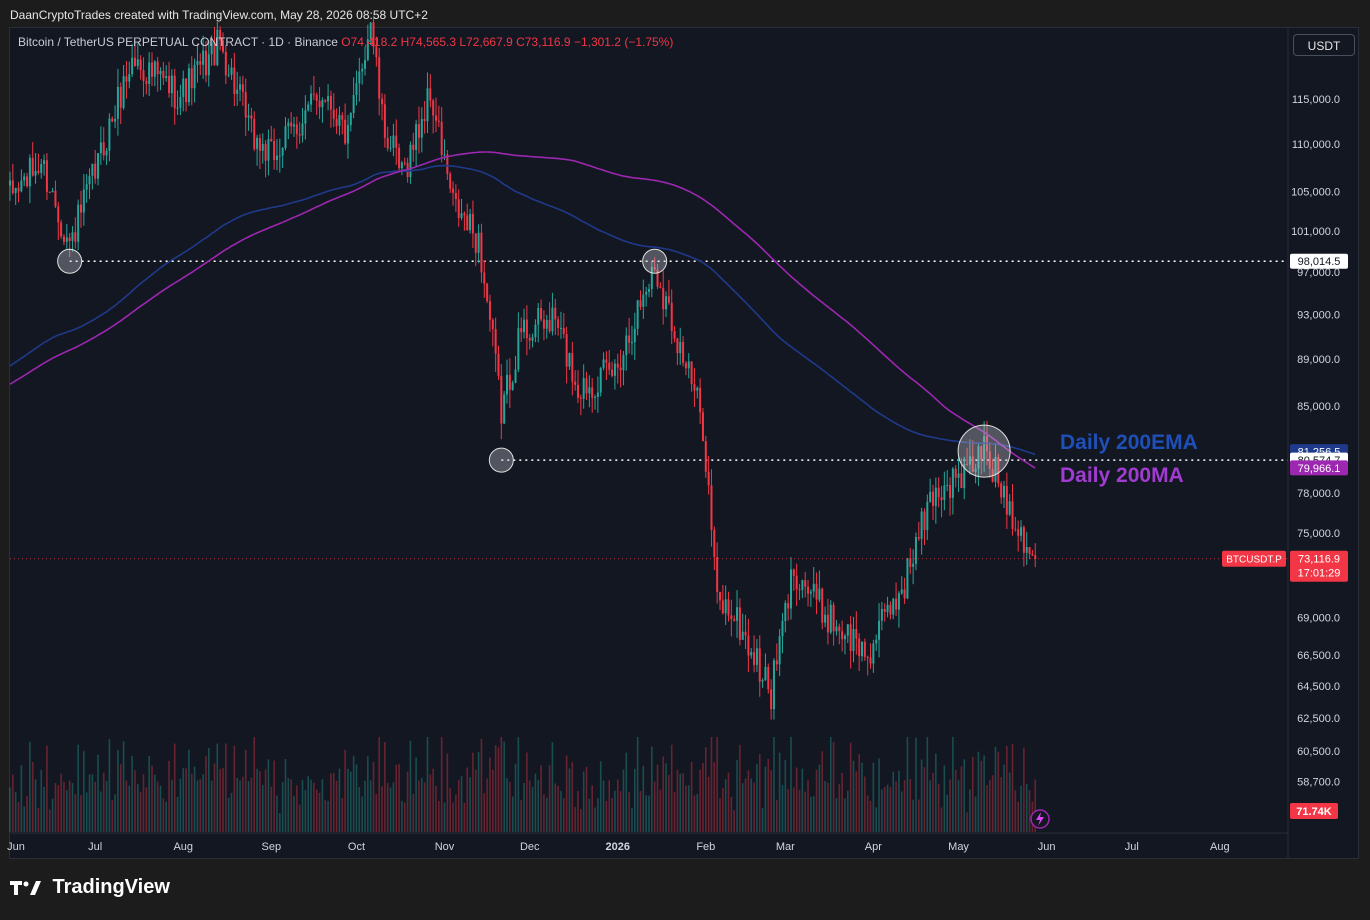  Describe the element at coordinates (1318, 752) in the screenshot. I see `price-tick-label: 60,500.0` at that location.